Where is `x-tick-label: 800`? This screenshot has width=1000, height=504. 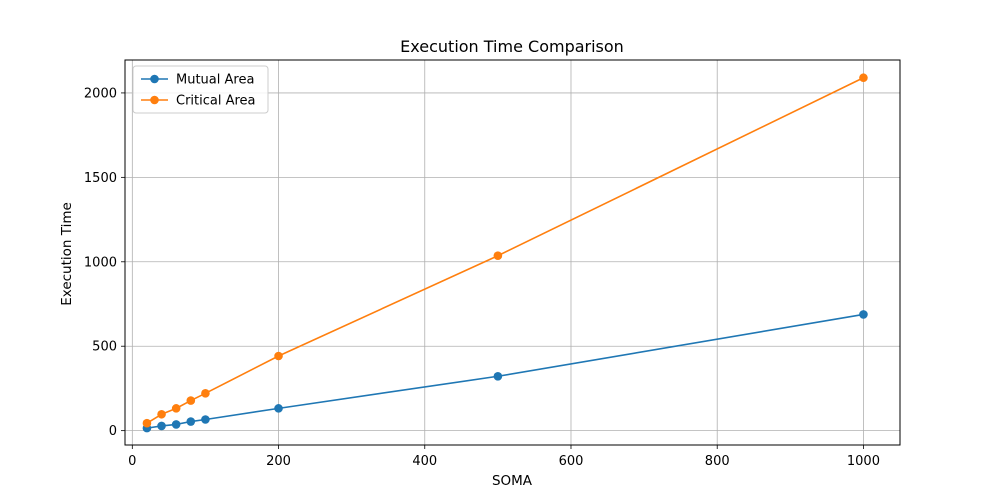 x-tick-label: 800 is located at coordinates (717, 461).